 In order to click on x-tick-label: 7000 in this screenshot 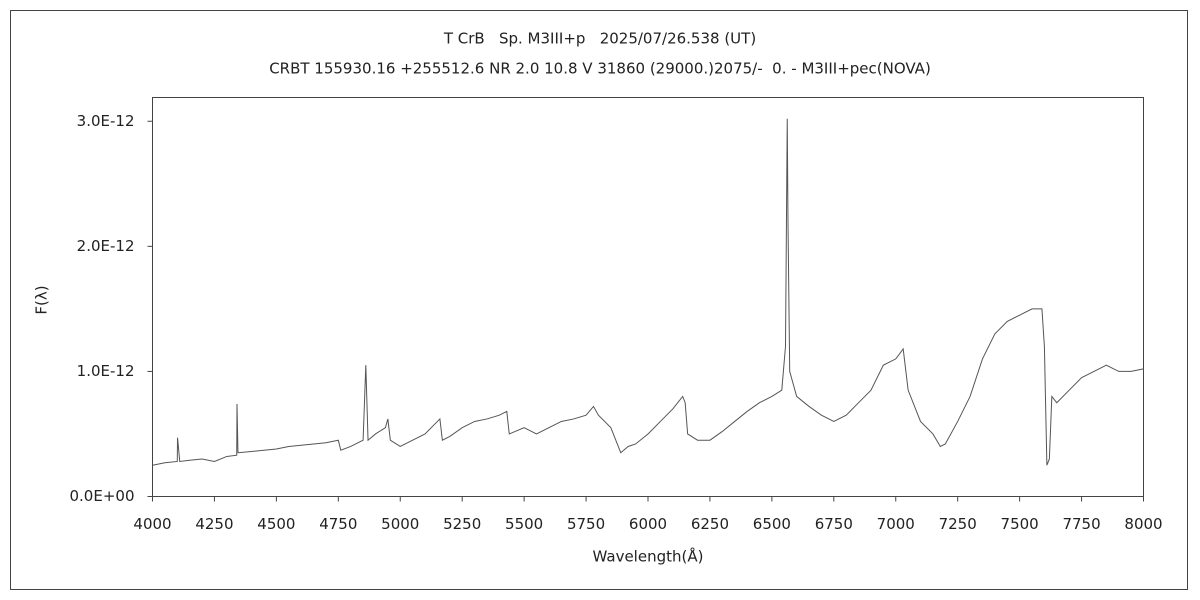, I will do `click(896, 524)`.